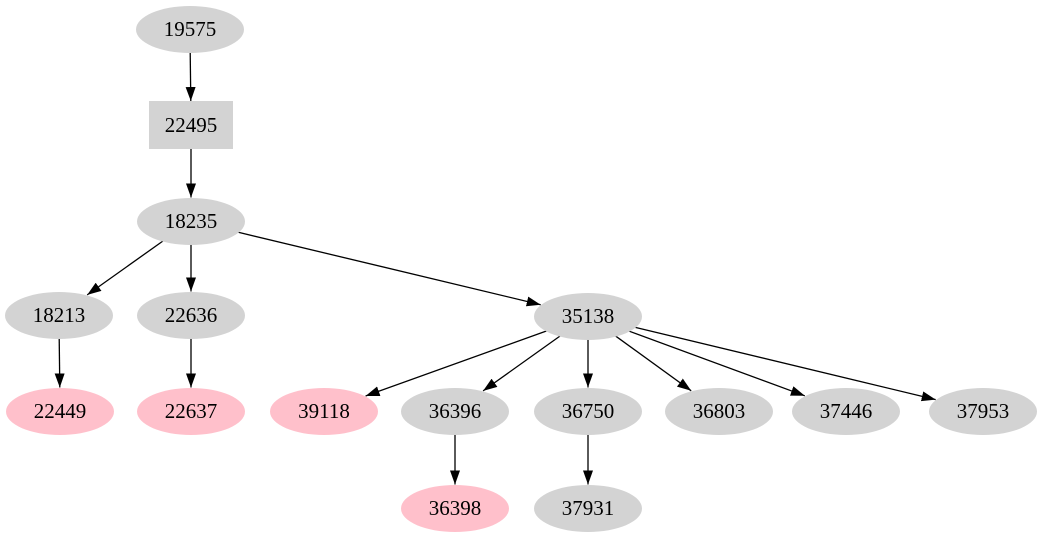 The width and height of the screenshot is (1042, 539). I want to click on graph-node-label: 22636, so click(191, 314).